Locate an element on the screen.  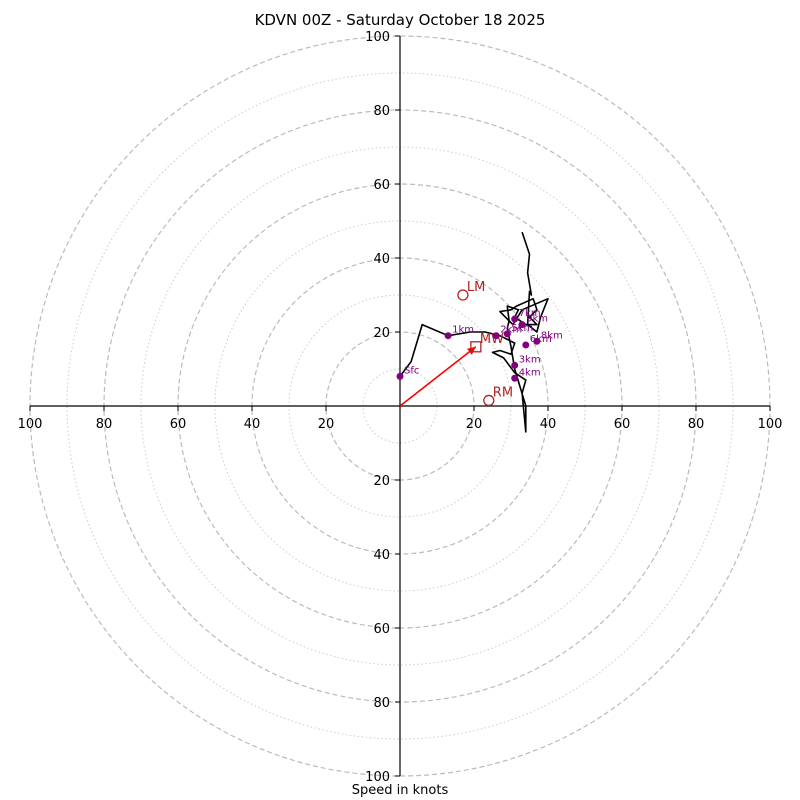
tick-label-down-20: 20 is located at coordinates (381, 481).